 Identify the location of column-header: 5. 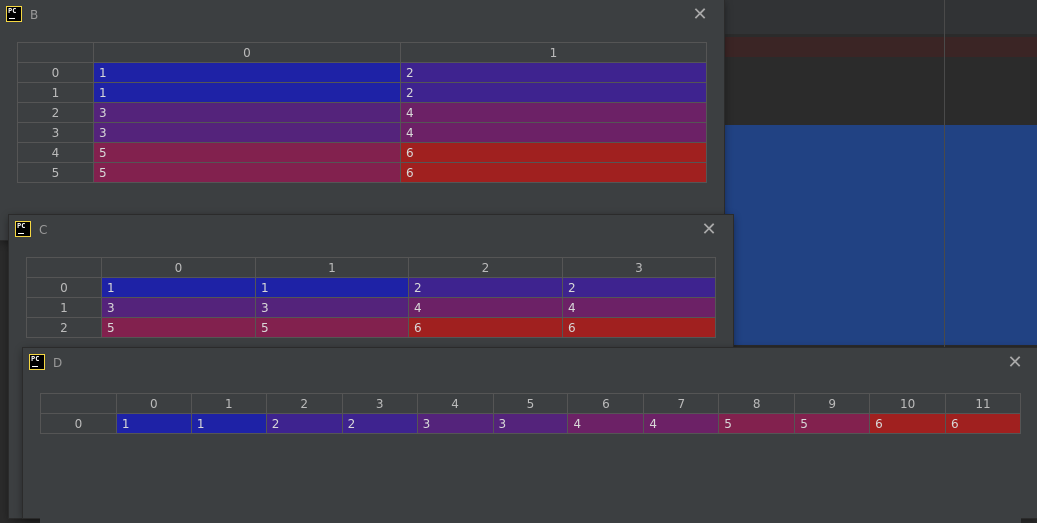
(530, 403).